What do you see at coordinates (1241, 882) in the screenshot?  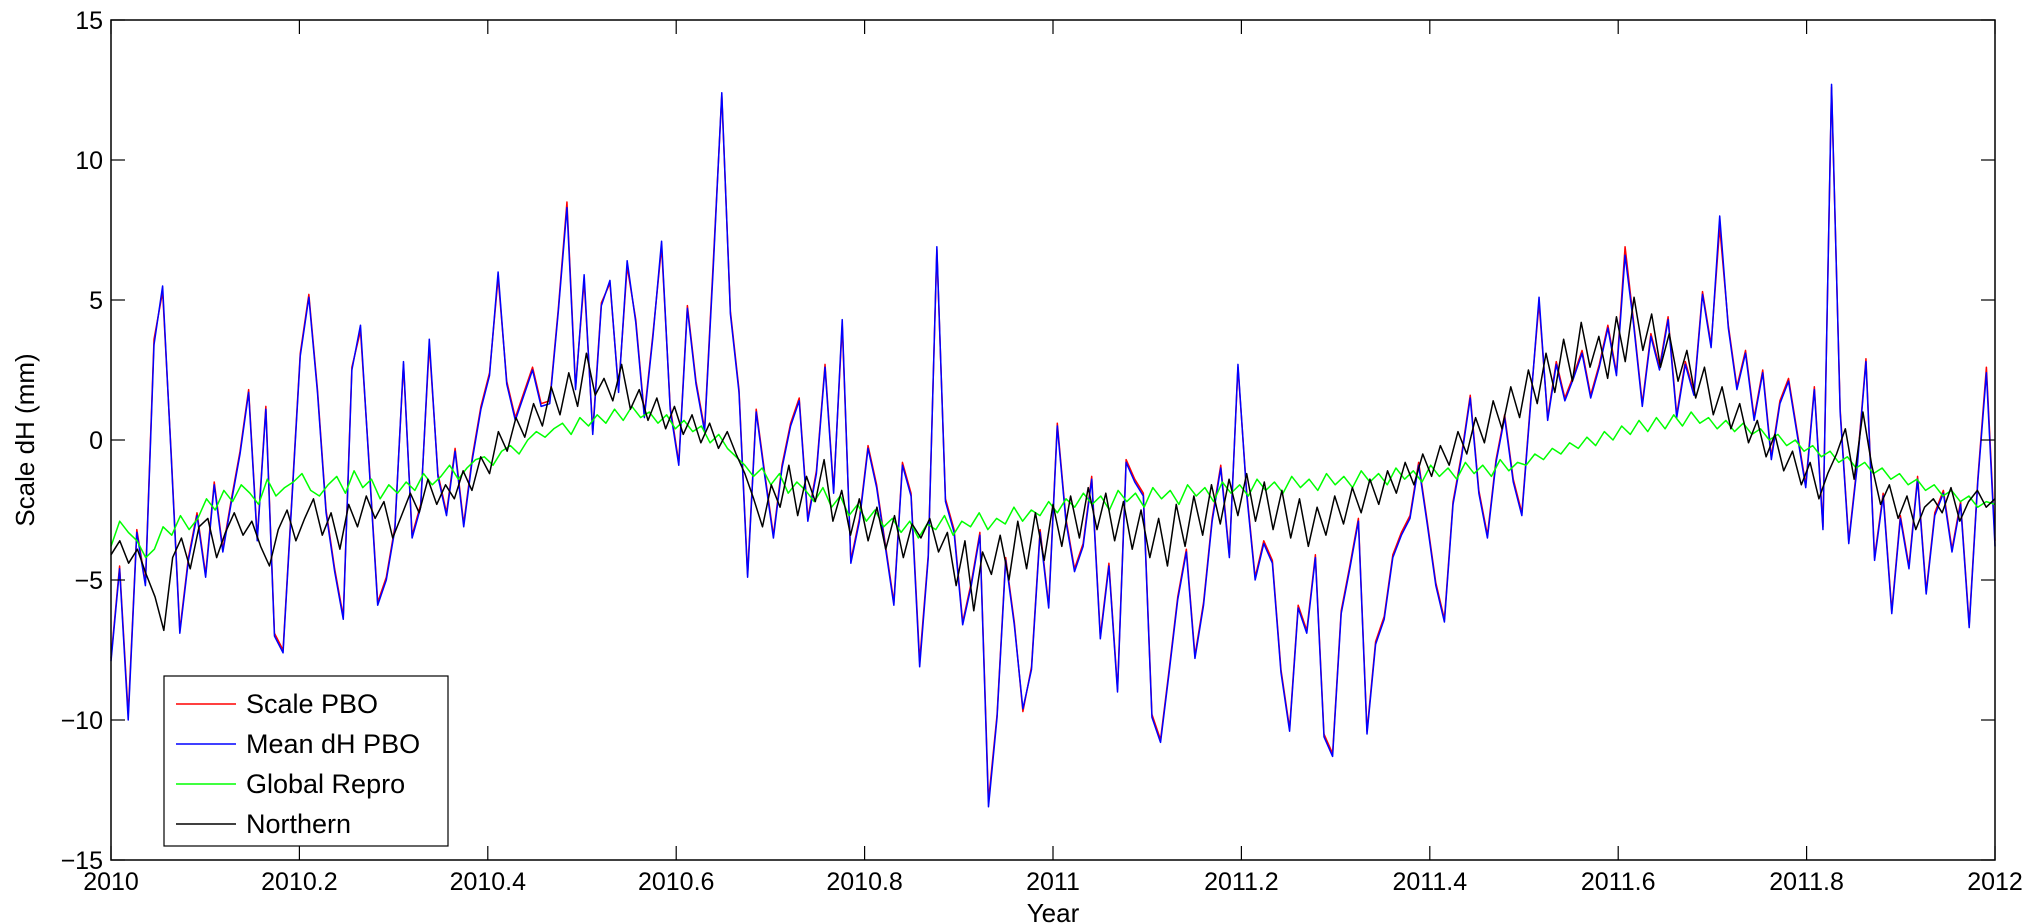 I see `x-tick-label: 2011.2` at bounding box center [1241, 882].